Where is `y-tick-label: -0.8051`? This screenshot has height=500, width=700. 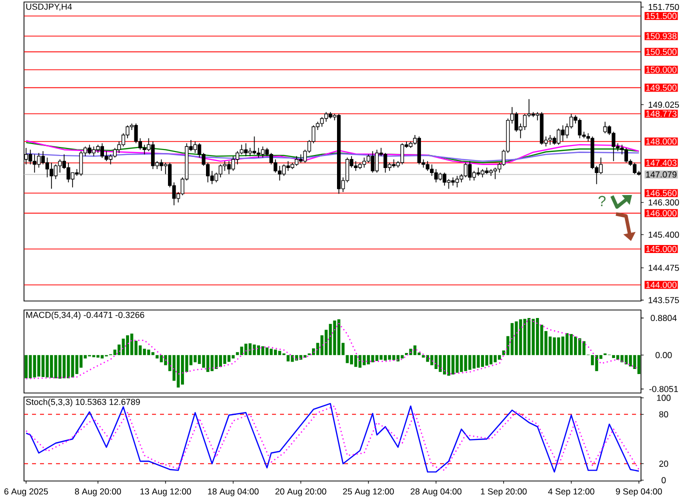
y-tick-label: -0.8051 is located at coordinates (663, 389).